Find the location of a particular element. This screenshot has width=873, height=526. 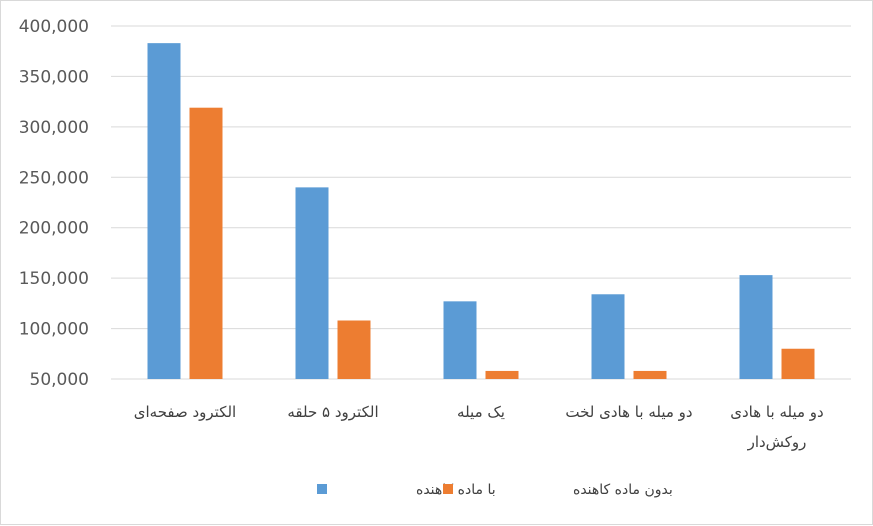

y-tick-label: 350,000 is located at coordinates (54, 77).